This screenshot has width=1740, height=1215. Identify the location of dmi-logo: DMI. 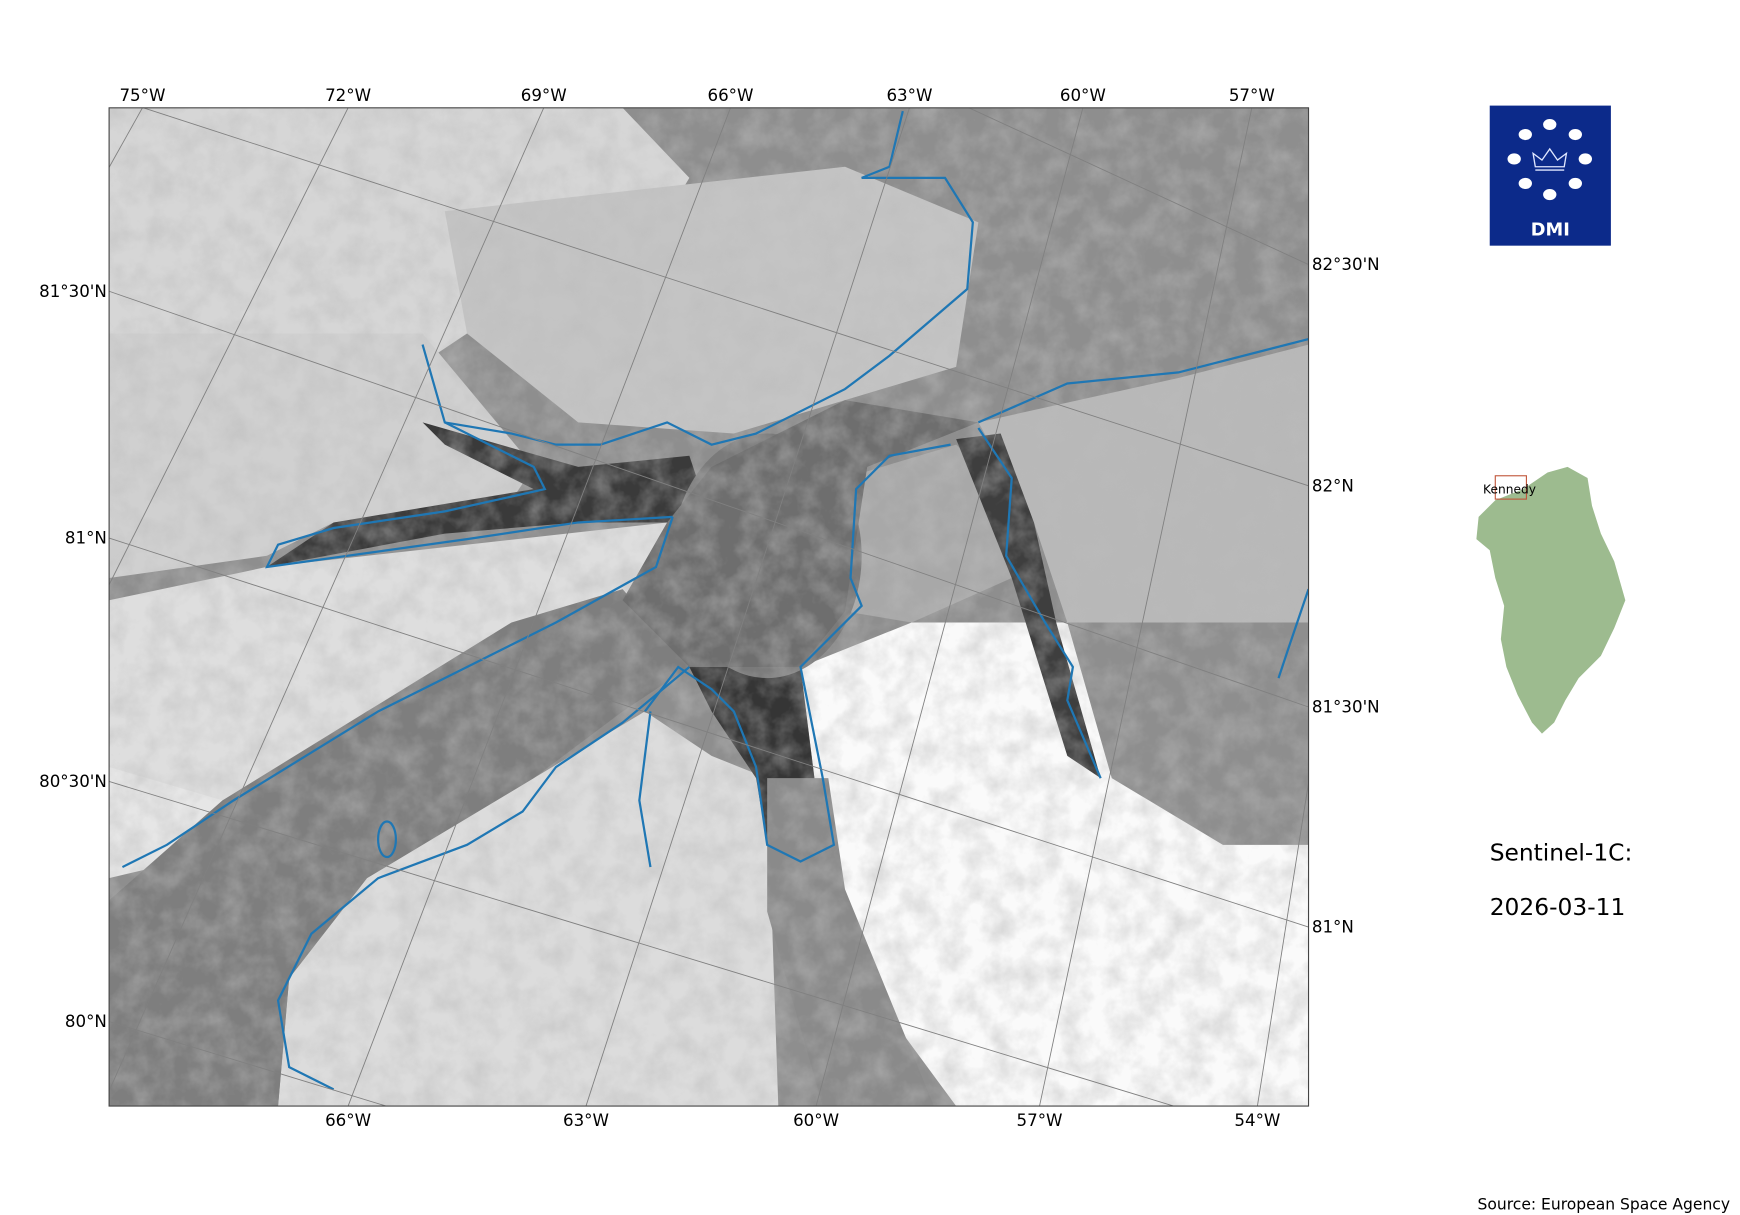
(1550, 175).